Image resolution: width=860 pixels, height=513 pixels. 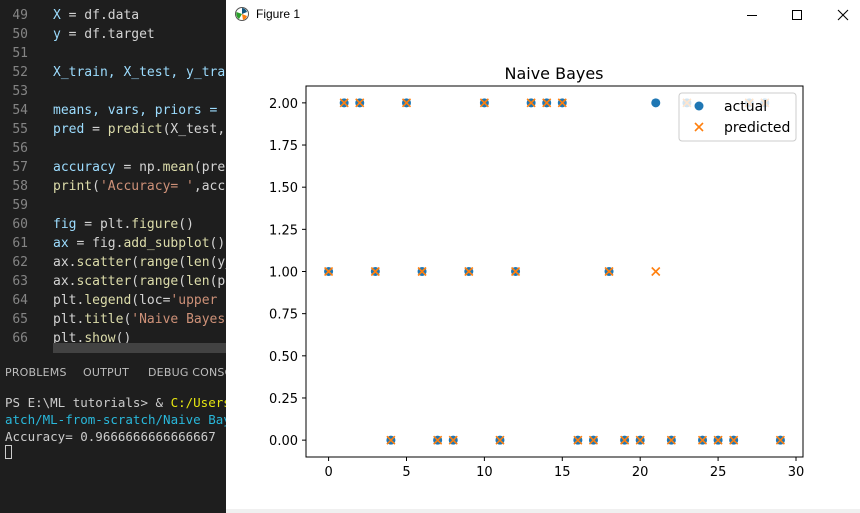 I want to click on editor-horizontal-scrollbar, so click(x=141, y=348).